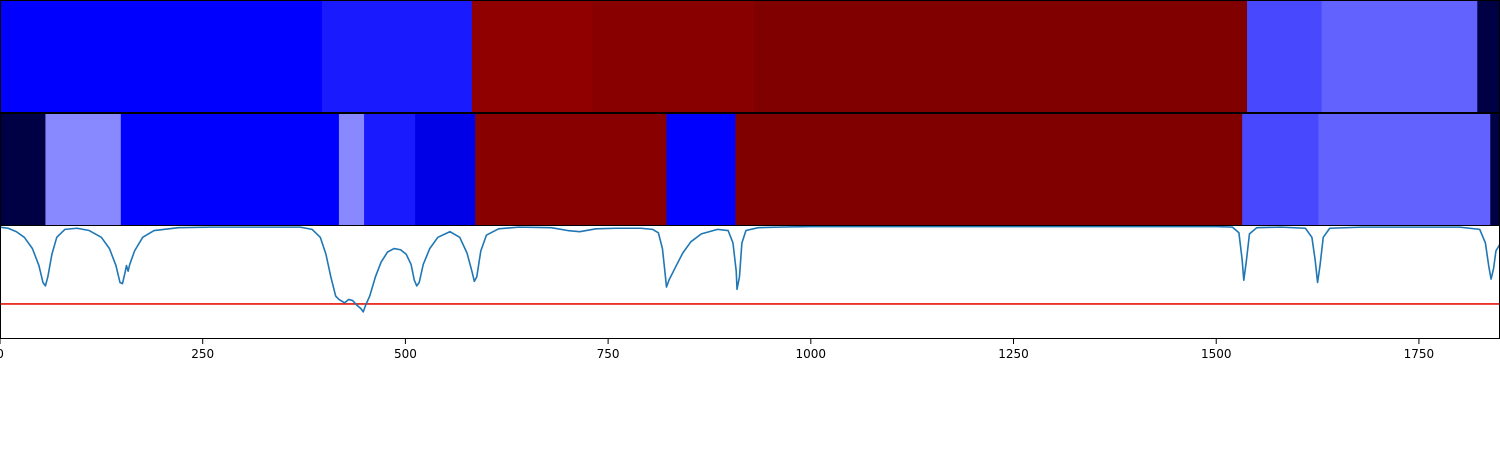  Describe the element at coordinates (202, 354) in the screenshot. I see `x-tick-label-250: 250` at that location.